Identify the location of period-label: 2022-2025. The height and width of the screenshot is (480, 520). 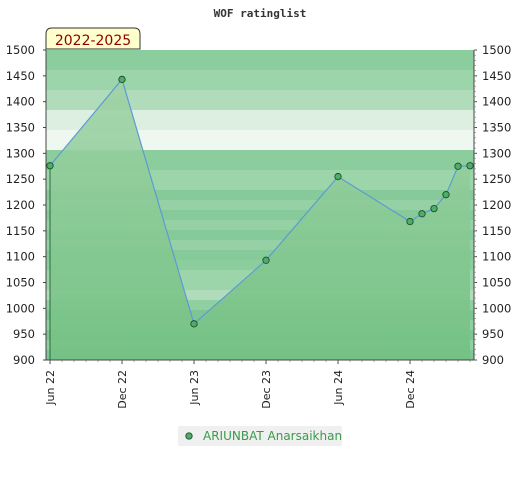
(93, 38).